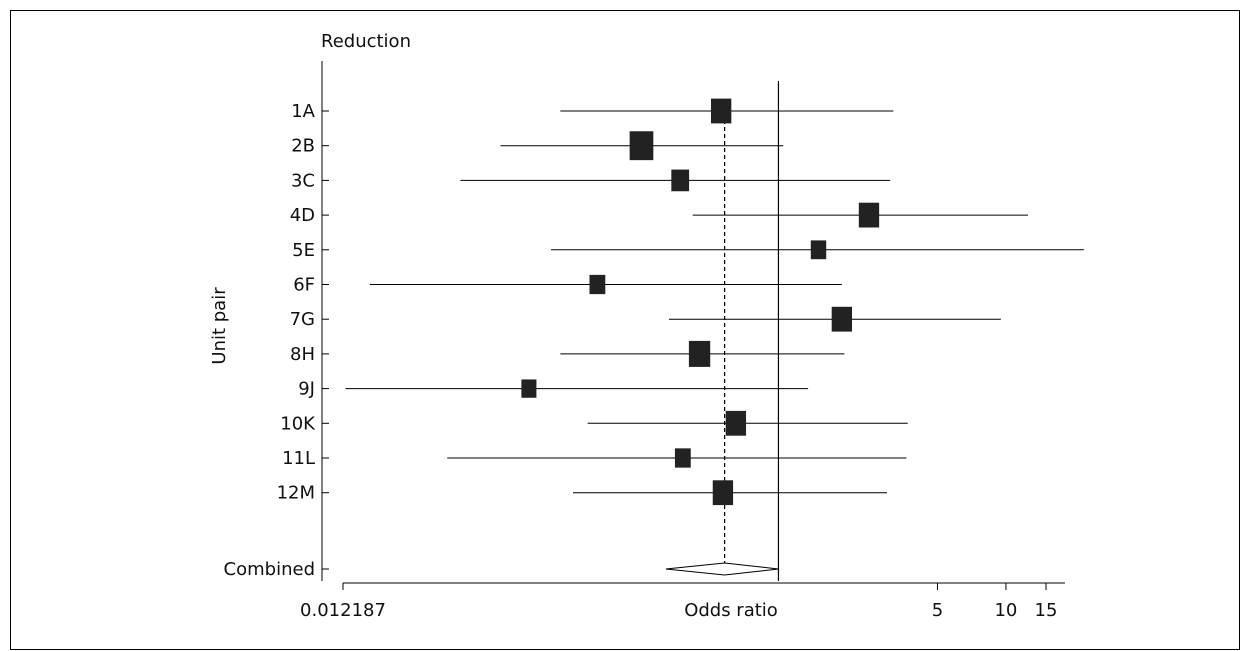  What do you see at coordinates (343, 610) in the screenshot?
I see `x-tick-label: 0.012187` at bounding box center [343, 610].